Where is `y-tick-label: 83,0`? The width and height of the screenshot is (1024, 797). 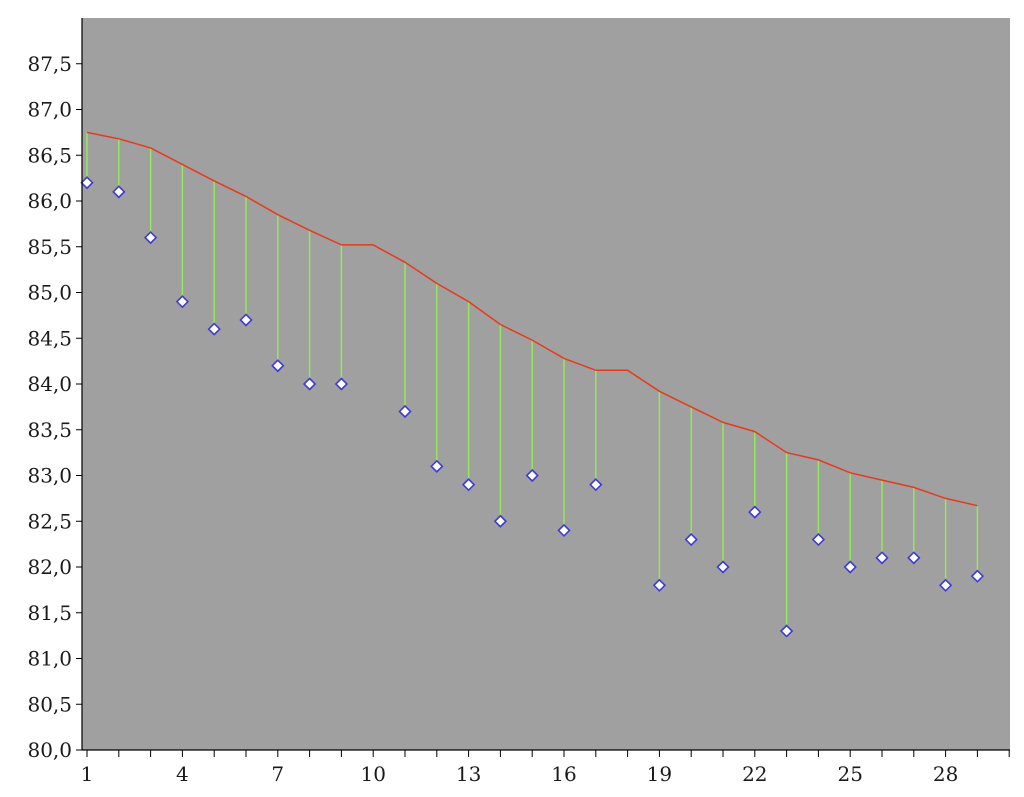
y-tick-label: 83,0 is located at coordinates (49, 476).